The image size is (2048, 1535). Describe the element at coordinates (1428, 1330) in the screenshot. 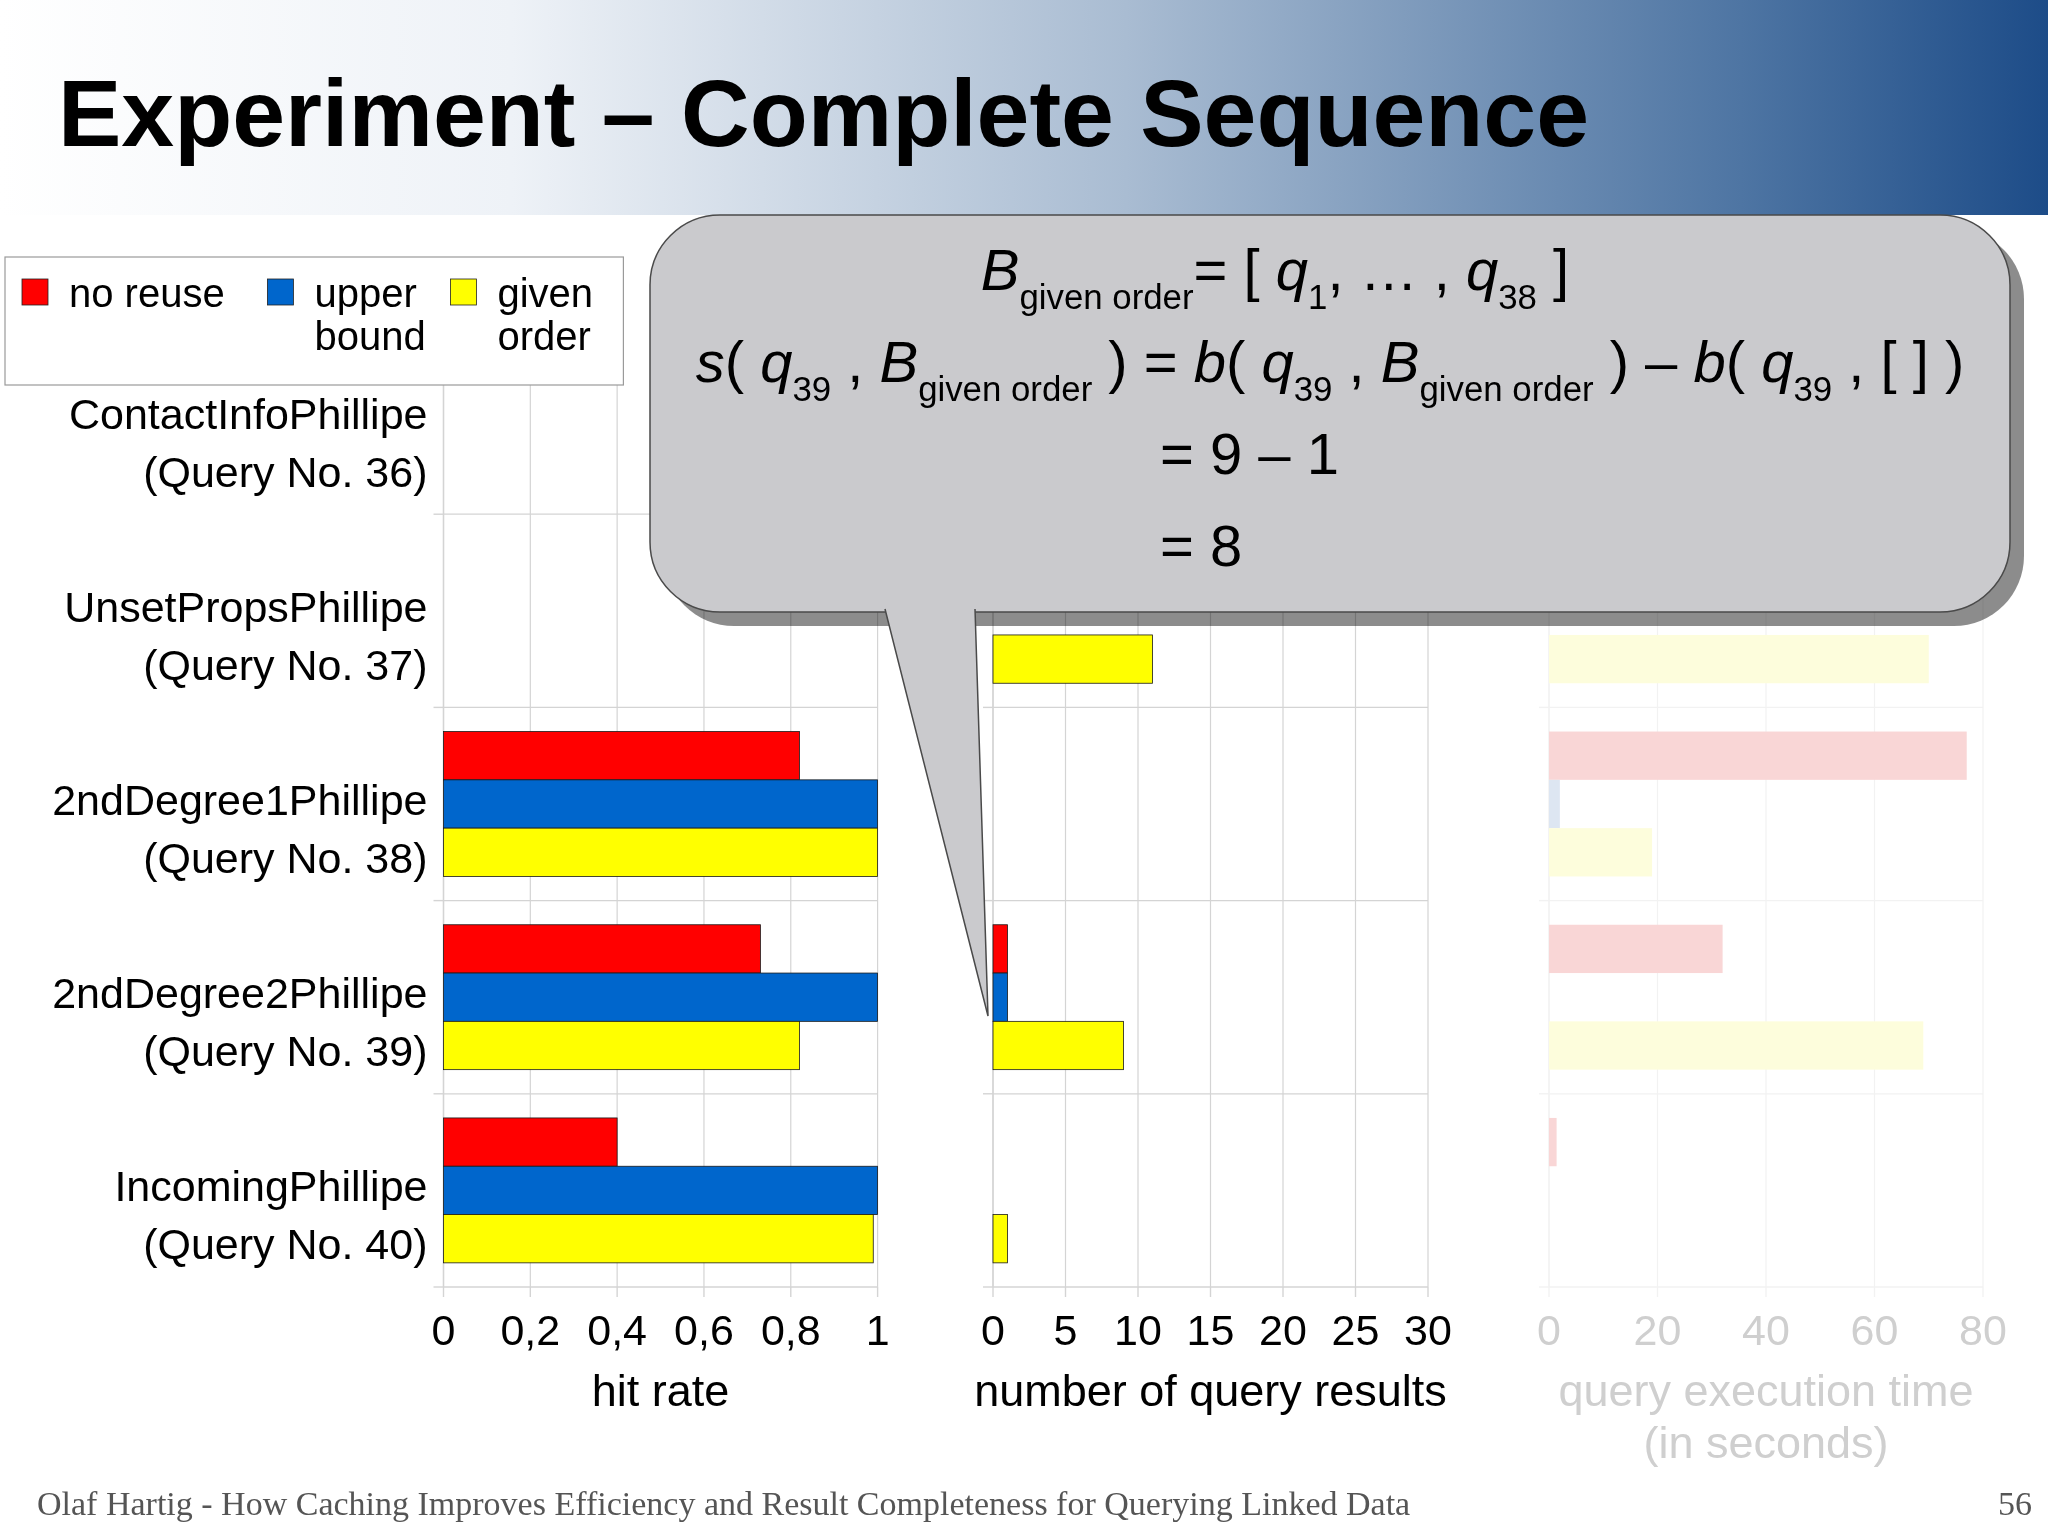

I see `x-tick-label: 30` at that location.